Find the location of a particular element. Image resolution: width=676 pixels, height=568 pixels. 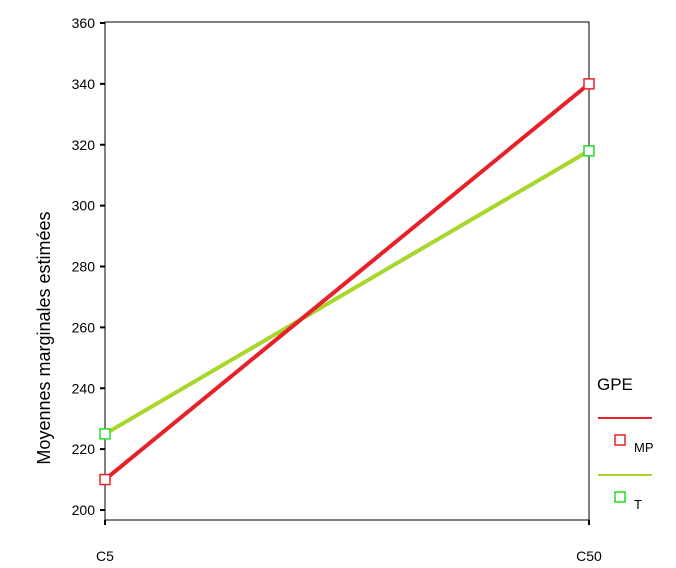

y-tick-label: 220 is located at coordinates (84, 449).